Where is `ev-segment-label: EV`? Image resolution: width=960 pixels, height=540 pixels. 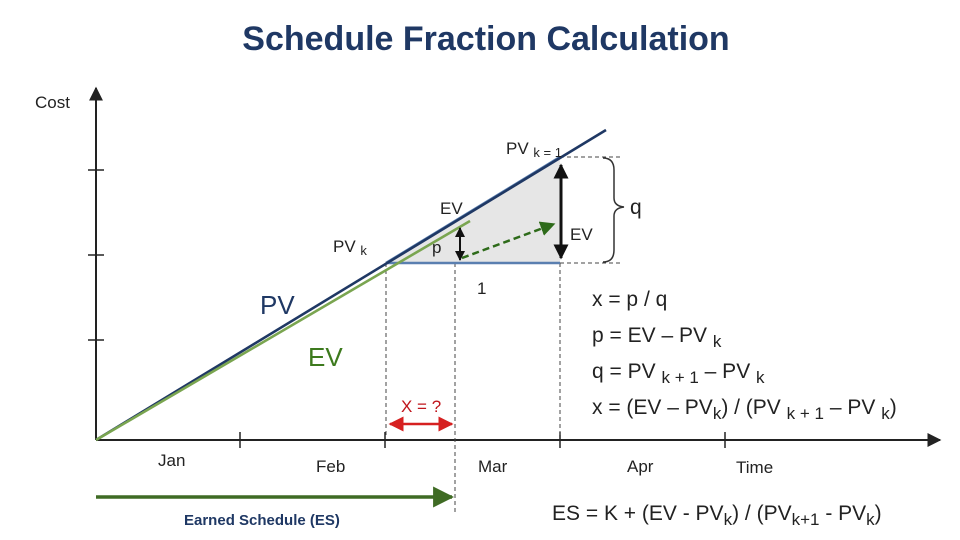 ev-segment-label: EV is located at coordinates (581, 234).